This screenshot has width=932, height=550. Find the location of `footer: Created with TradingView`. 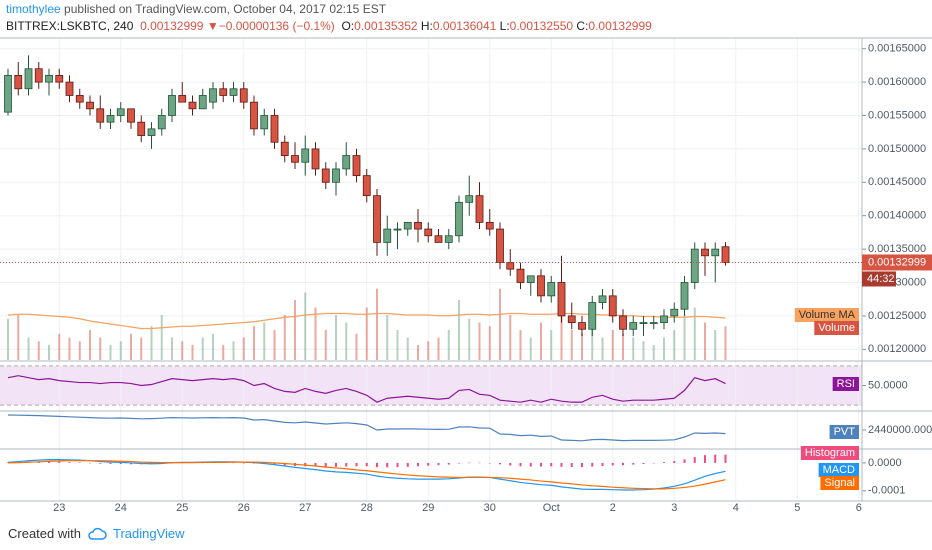

footer: Created with TradingView is located at coordinates (96, 533).